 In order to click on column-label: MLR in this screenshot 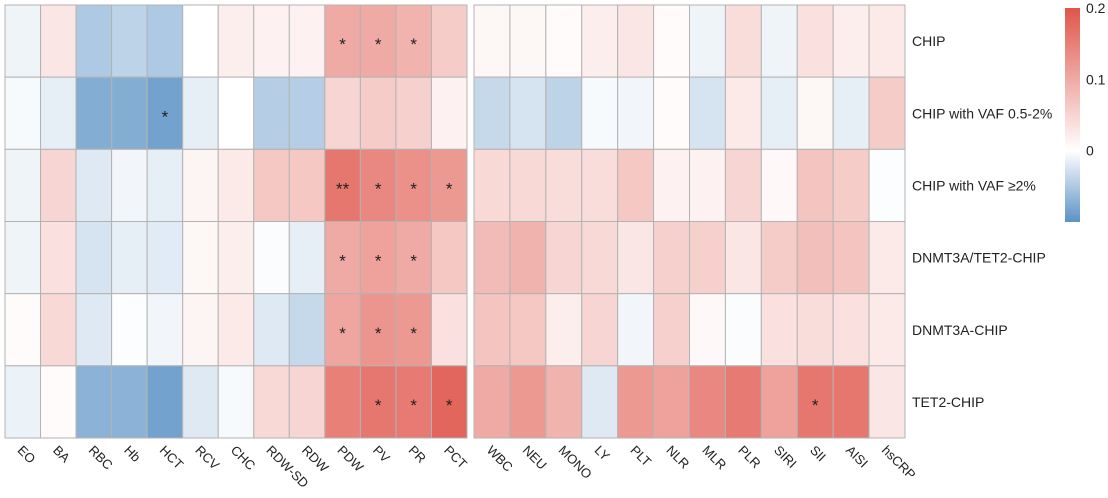, I will do `click(714, 458)`.